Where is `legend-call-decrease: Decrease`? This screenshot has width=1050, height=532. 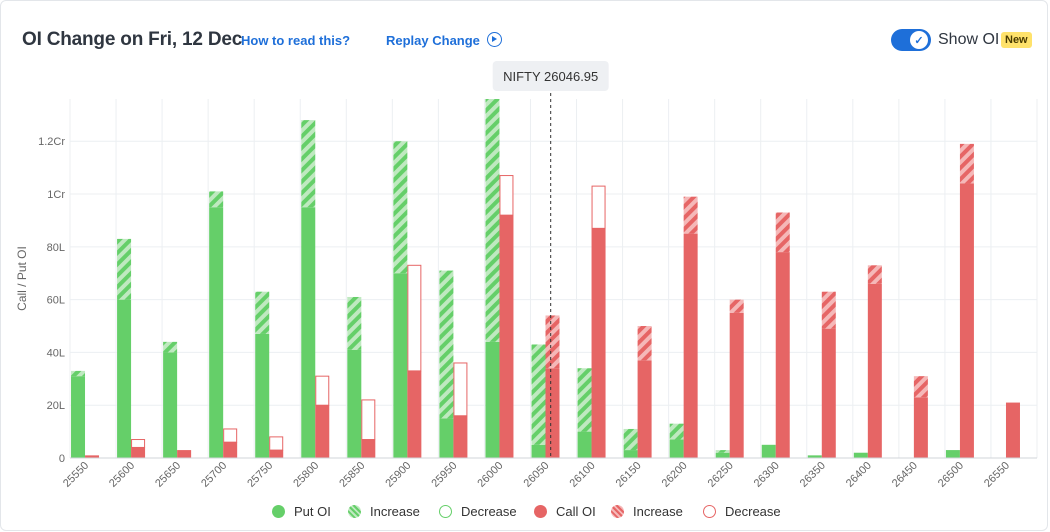 legend-call-decrease: Decrease is located at coordinates (742, 511).